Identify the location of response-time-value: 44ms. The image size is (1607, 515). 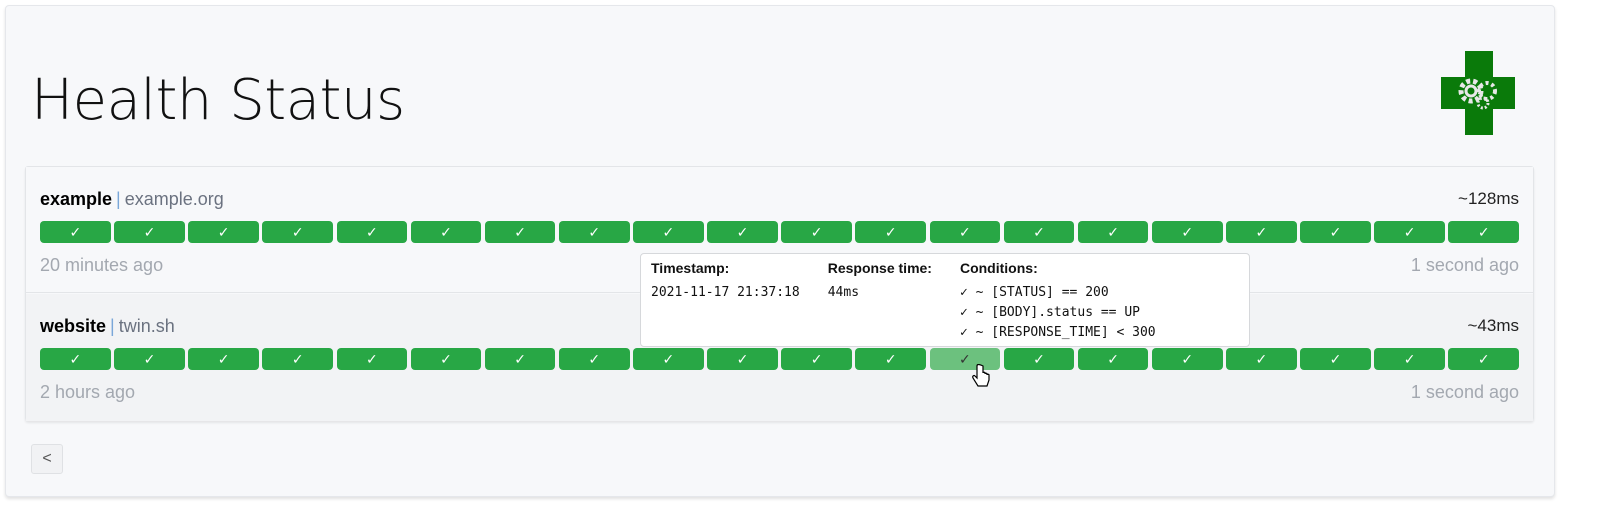
(843, 292).